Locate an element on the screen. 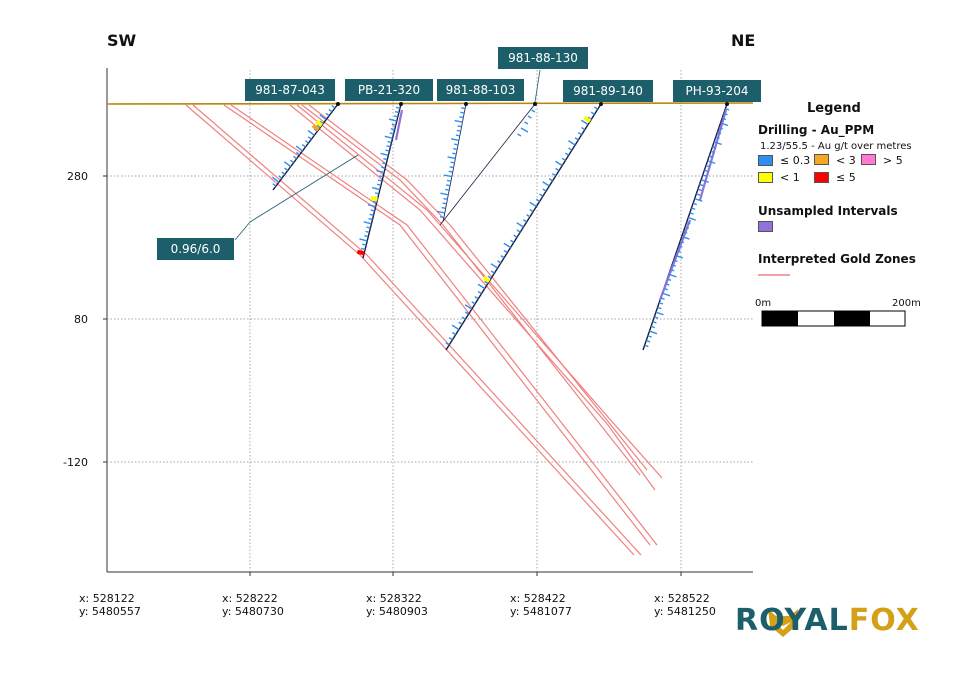  legend-swatch-yellow is located at coordinates (765, 177).